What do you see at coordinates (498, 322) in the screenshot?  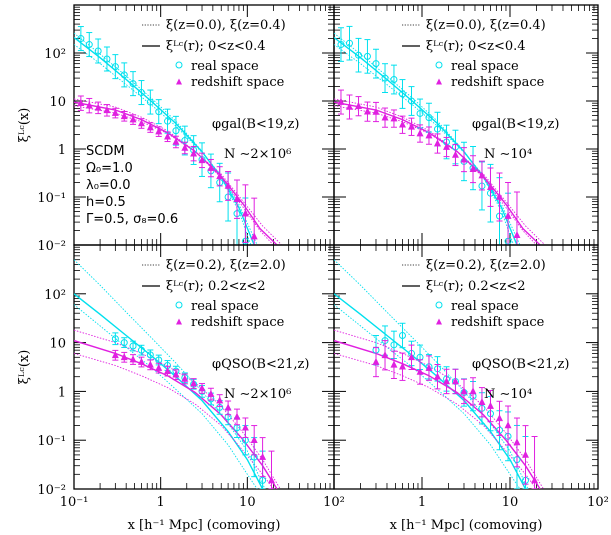 I see `legend-redshift-label: redshift space` at bounding box center [498, 322].